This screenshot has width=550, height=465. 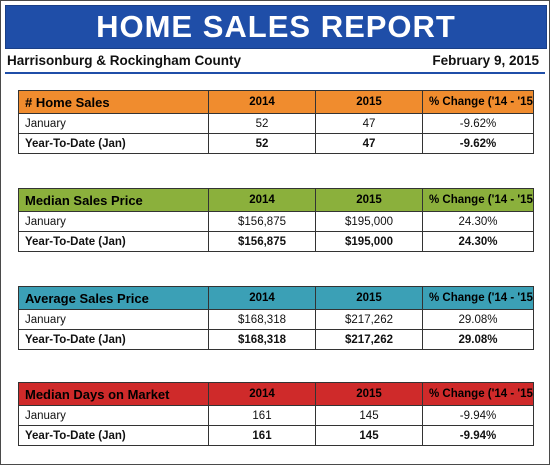 I want to click on table-row: January $156,875 $195,000 24.30%, so click(x=276, y=221).